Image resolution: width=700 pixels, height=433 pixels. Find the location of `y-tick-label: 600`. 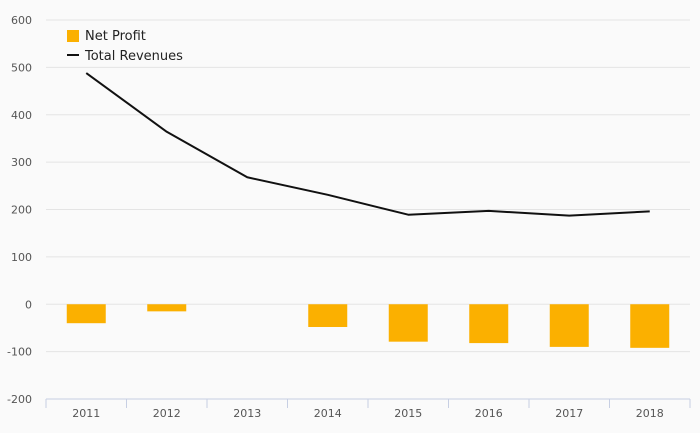

y-tick-label: 600 is located at coordinates (21, 20).